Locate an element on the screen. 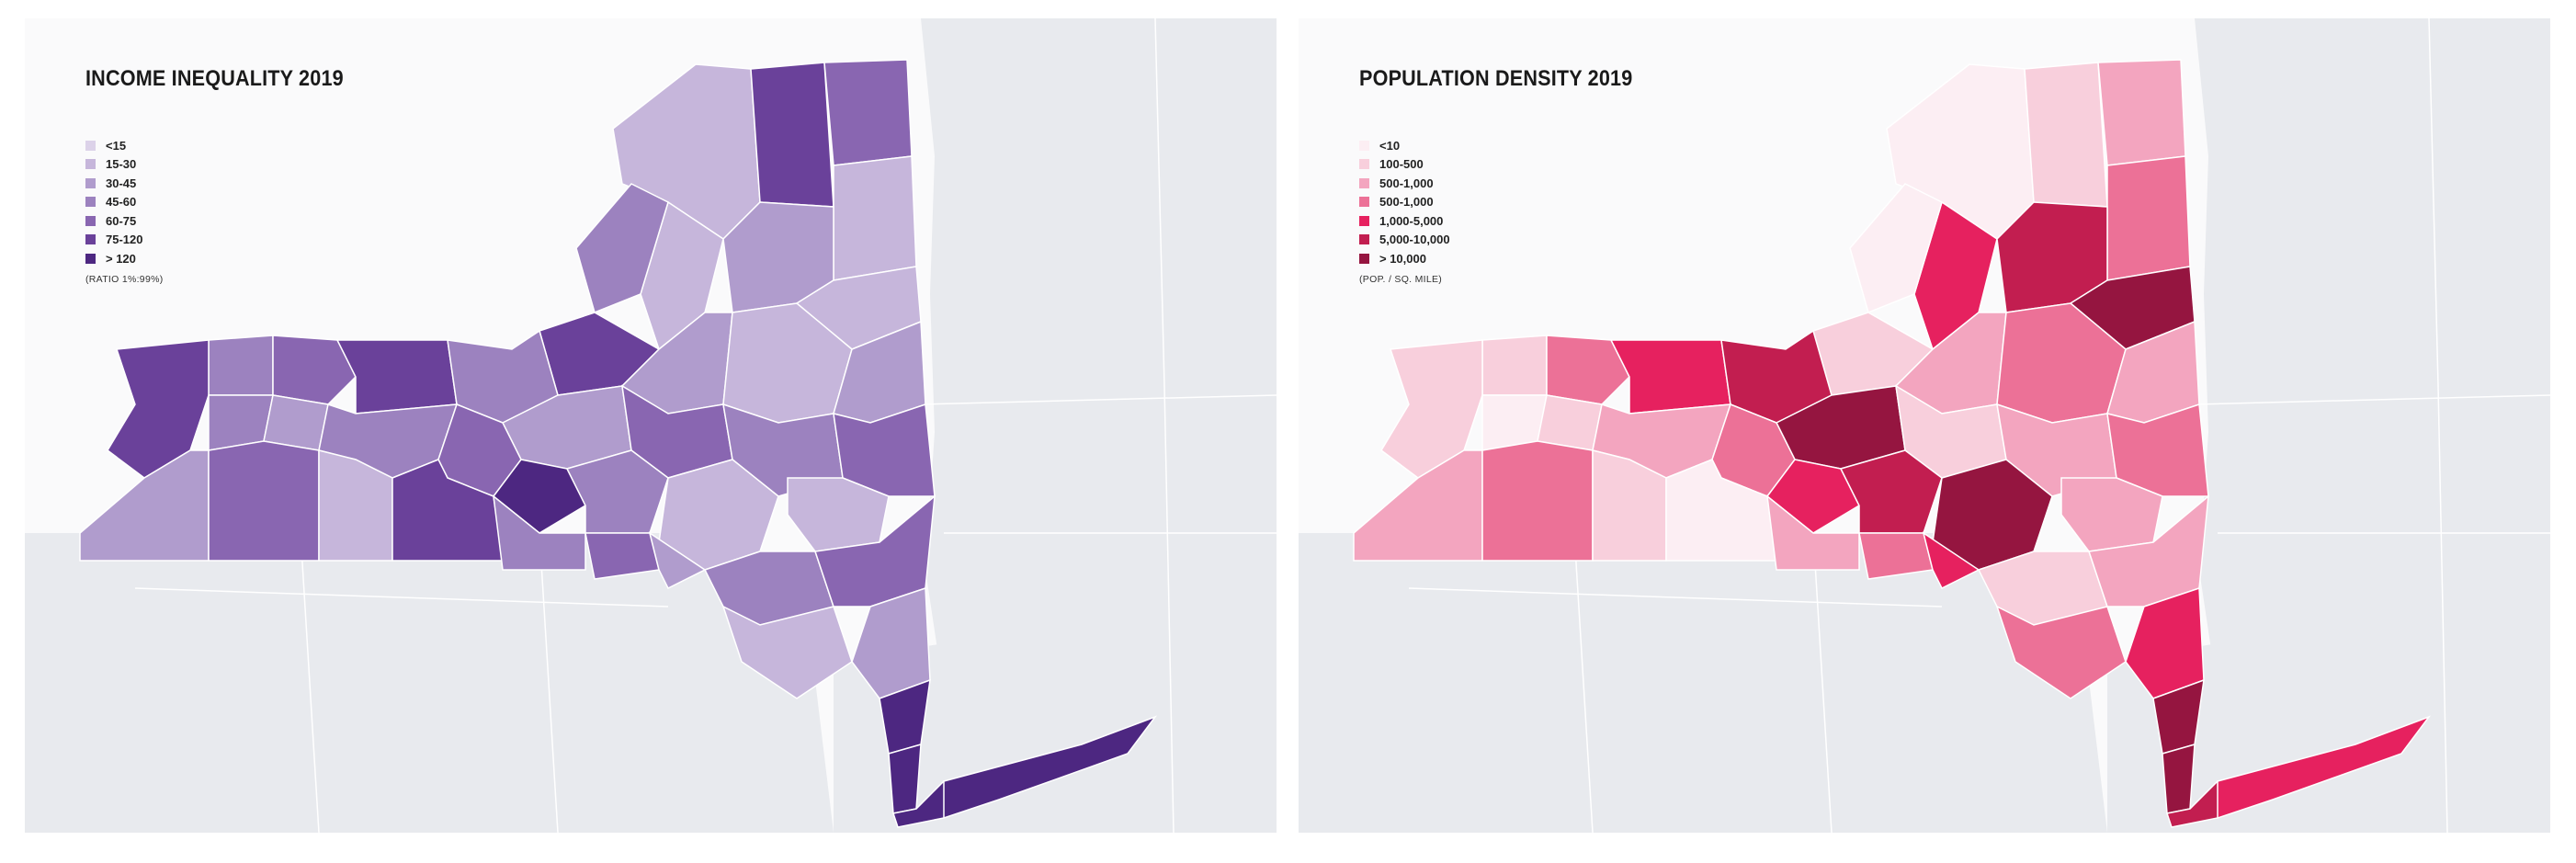 The width and height of the screenshot is (2576, 863). legend-label: 45-60 is located at coordinates (122, 202).